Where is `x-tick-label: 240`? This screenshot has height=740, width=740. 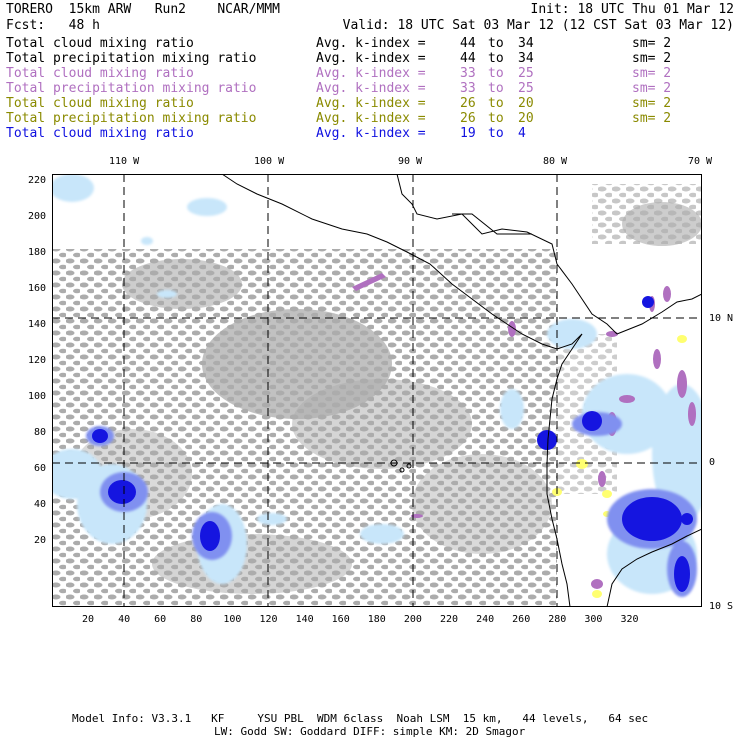 x-tick-label: 240 is located at coordinates (485, 619).